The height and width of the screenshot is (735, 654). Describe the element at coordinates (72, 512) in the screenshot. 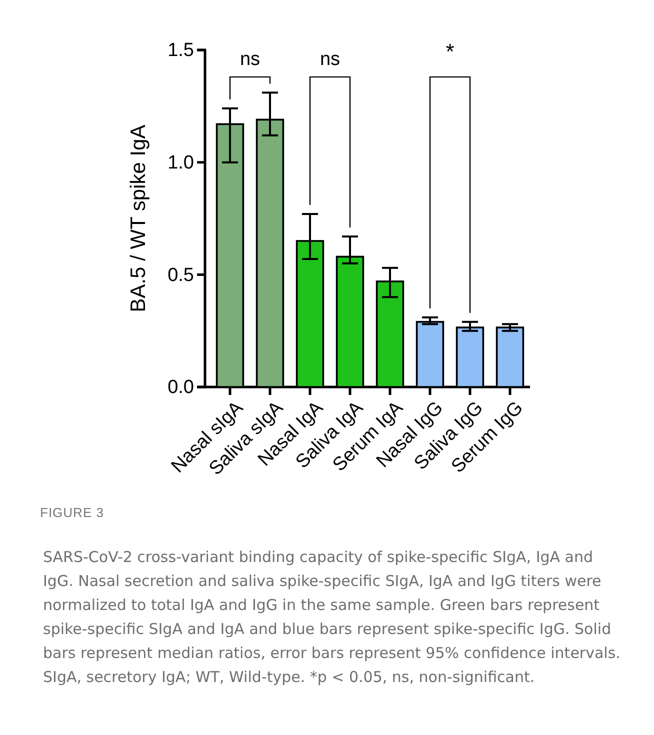

I see `caption: FIGURE 3` at that location.